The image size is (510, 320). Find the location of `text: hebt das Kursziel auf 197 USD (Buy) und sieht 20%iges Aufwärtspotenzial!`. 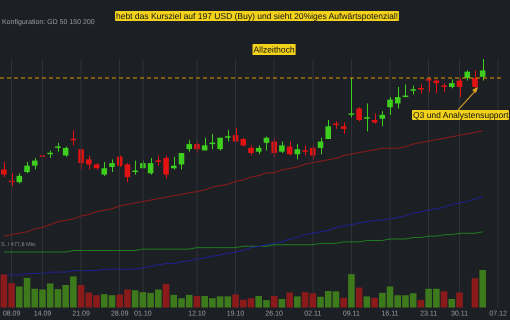

text: hebt das Kursziel auf 197 USD (Buy) und sieht 20%iges Aufwärtspotenzial! is located at coordinates (257, 16).